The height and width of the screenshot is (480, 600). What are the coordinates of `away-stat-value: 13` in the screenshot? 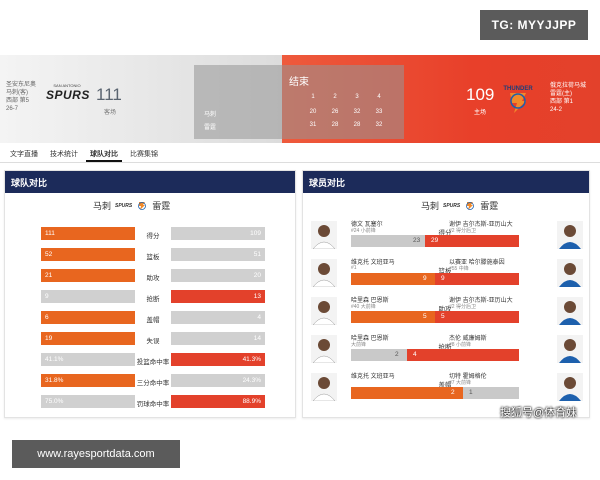 It's located at (257, 296).